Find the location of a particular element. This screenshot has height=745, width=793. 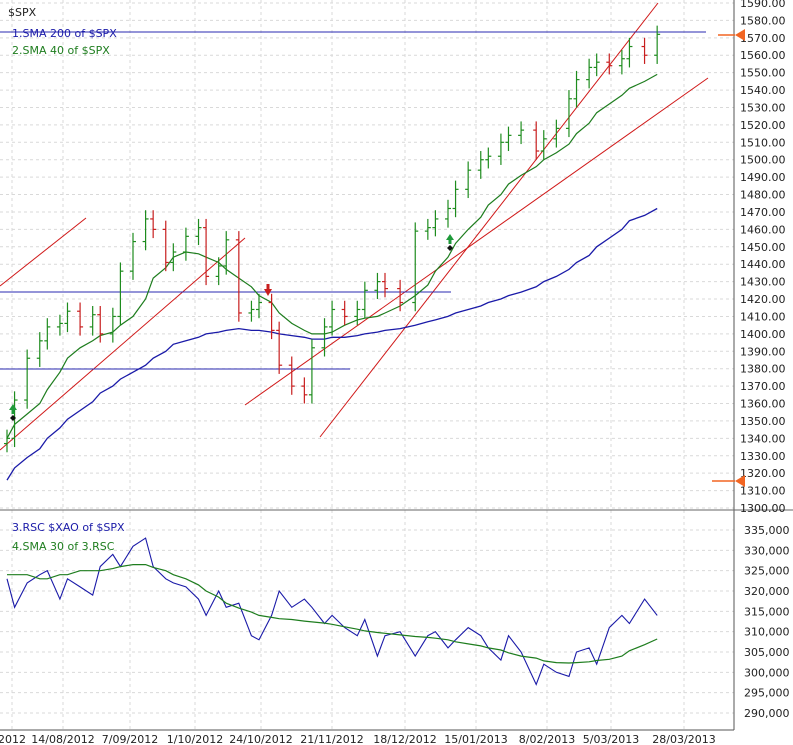

price-tick-label: 1360.00 is located at coordinates (763, 404).